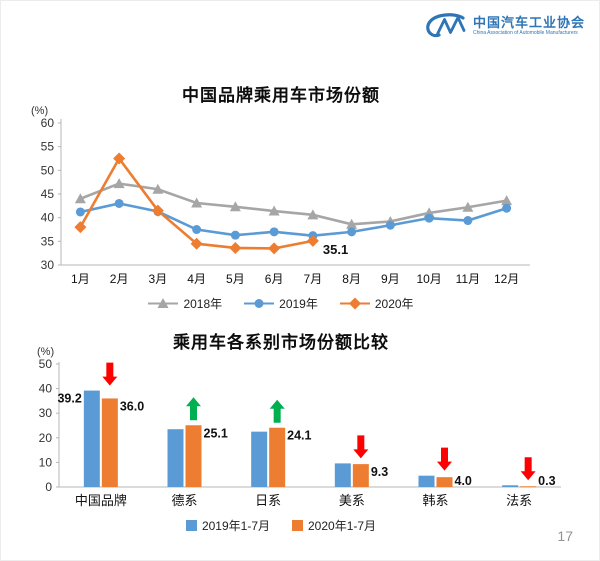 This screenshot has width=600, height=561. Describe the element at coordinates (158, 279) in the screenshot. I see `x-tick-label: 3月` at that location.